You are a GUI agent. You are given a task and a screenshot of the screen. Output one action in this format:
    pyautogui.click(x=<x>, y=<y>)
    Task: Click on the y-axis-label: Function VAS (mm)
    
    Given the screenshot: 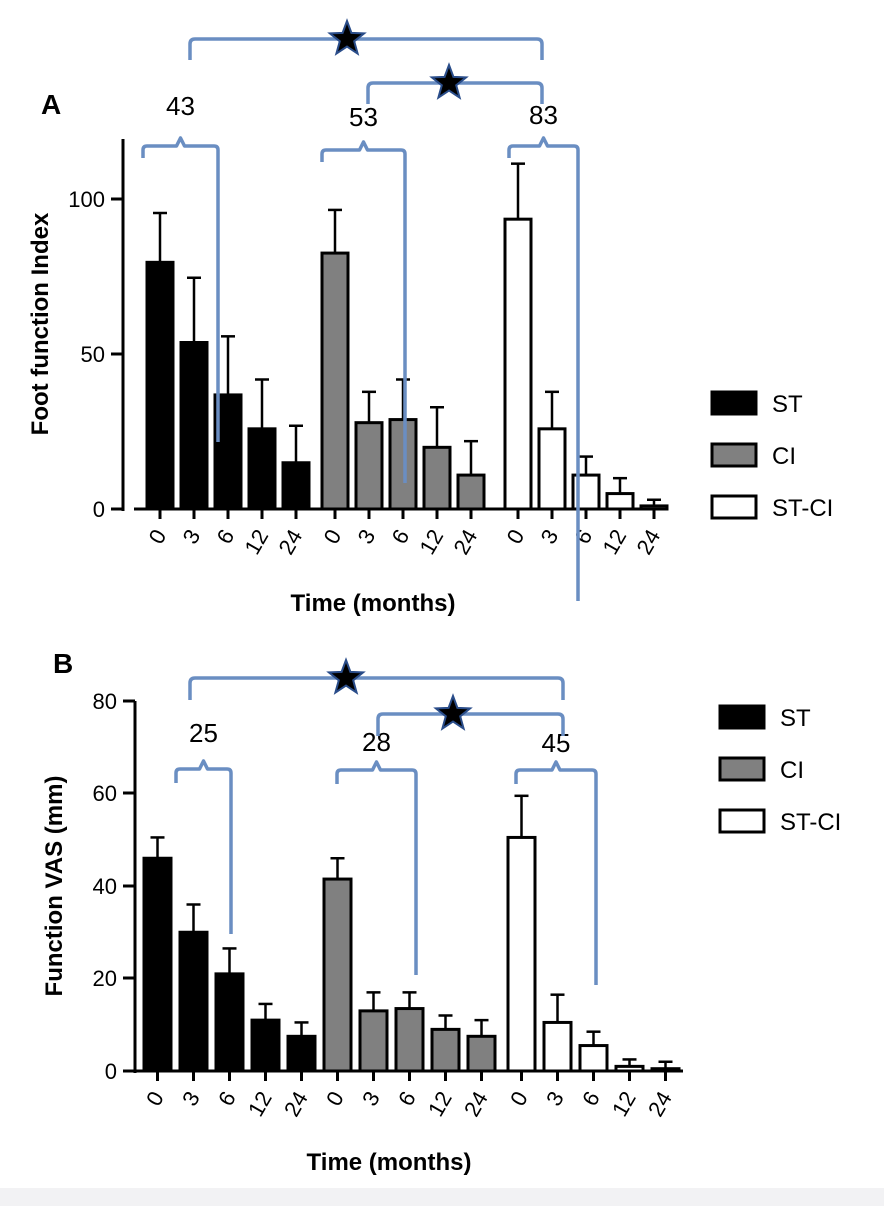 What is the action you would take?
    pyautogui.click(x=54, y=886)
    